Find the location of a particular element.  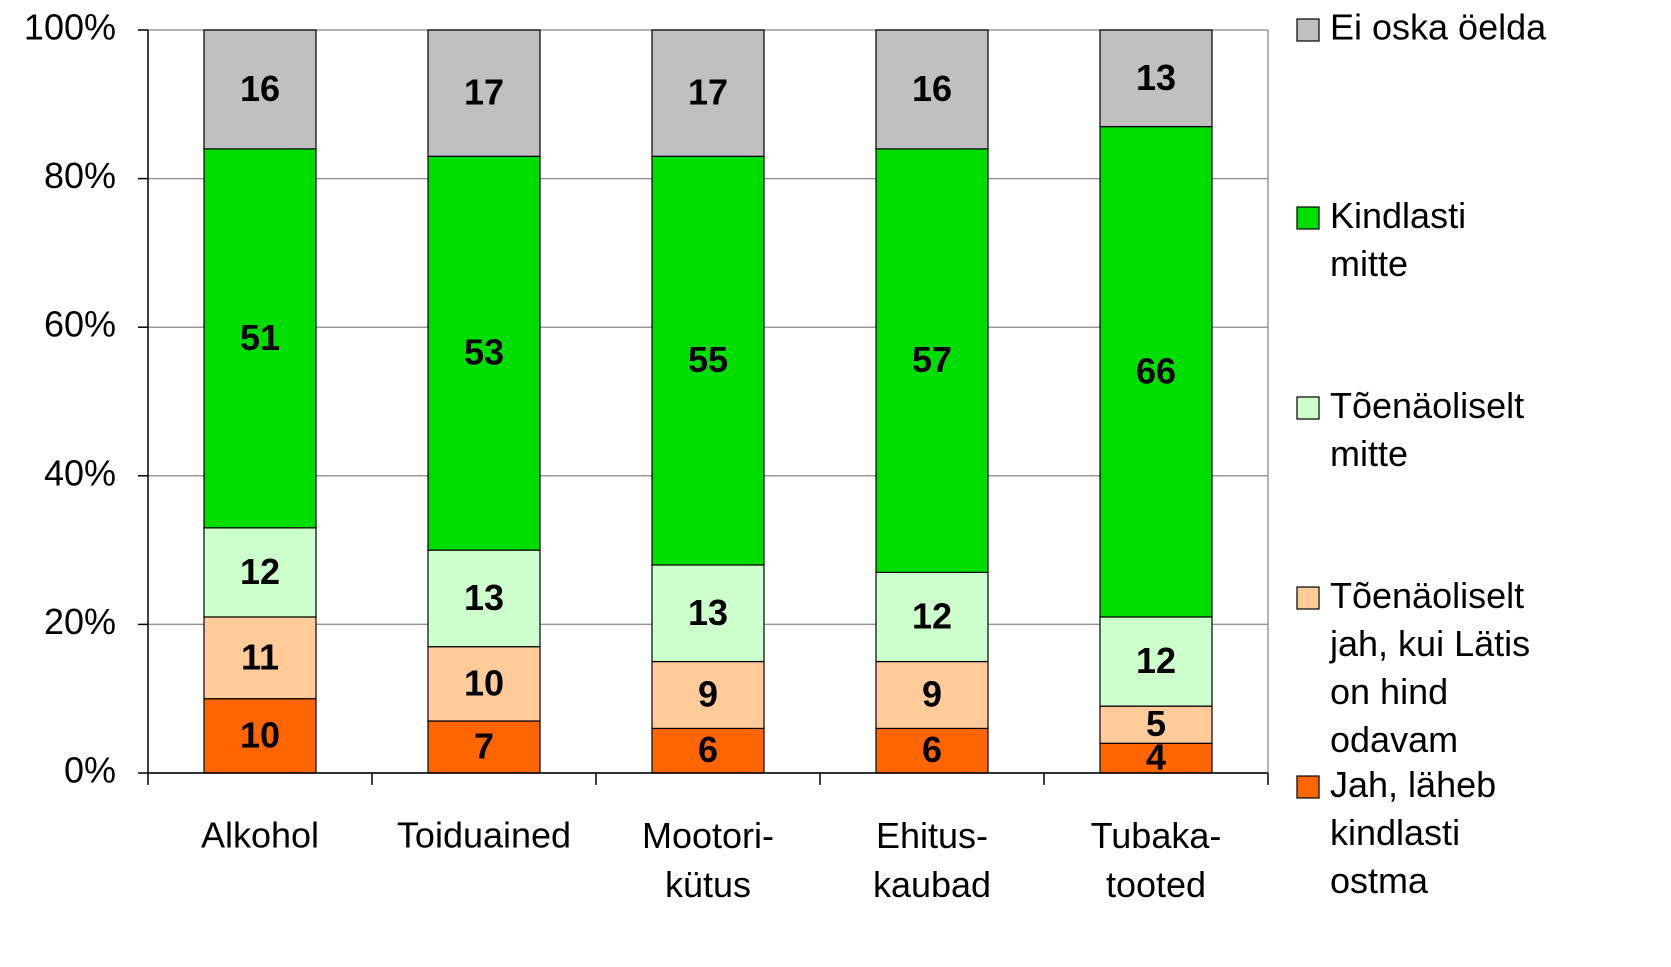

x-tick-label: Tubaka-tooted is located at coordinates (1156, 860).